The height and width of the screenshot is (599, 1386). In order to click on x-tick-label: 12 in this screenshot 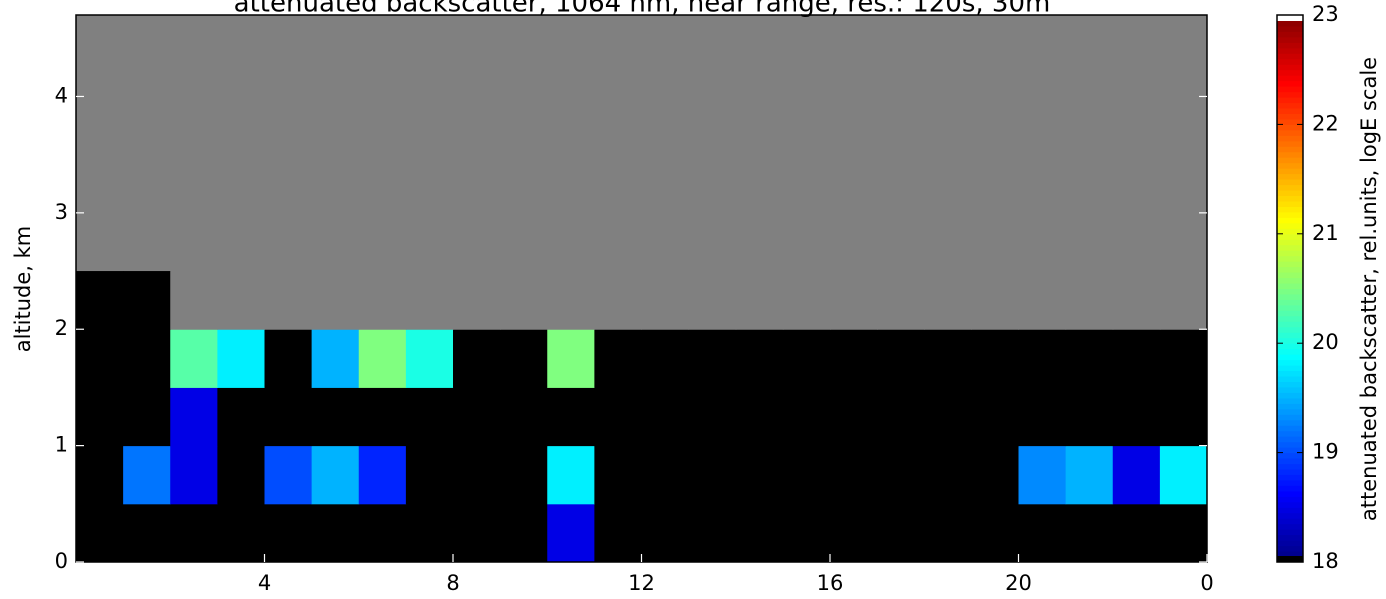, I will do `click(641, 583)`.